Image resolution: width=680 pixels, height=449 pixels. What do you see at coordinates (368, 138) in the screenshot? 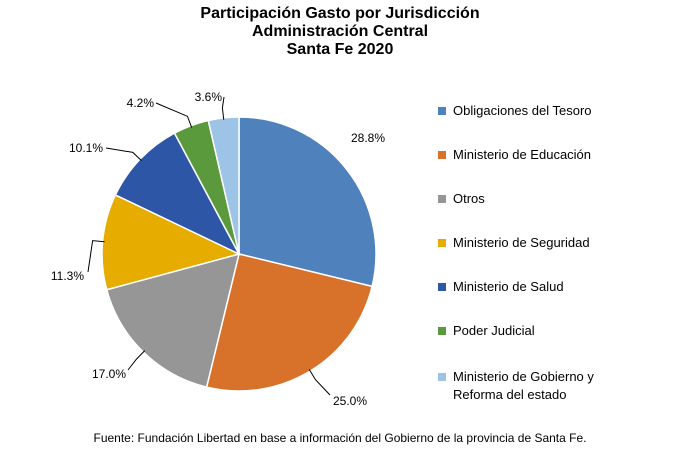
I see `slice-data-label: 28.8%` at bounding box center [368, 138].